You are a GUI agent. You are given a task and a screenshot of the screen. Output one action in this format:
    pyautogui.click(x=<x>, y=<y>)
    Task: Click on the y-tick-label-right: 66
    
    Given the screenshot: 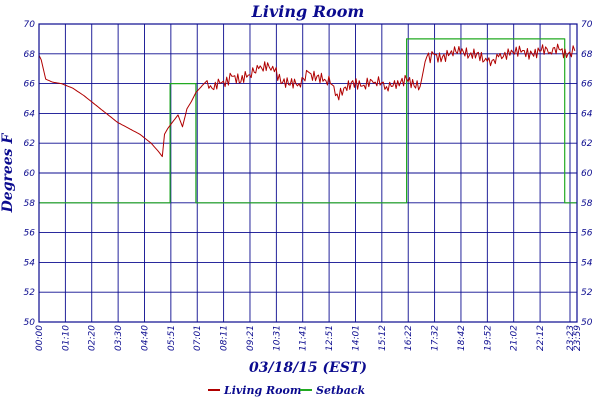 What is the action you would take?
    pyautogui.click(x=587, y=85)
    